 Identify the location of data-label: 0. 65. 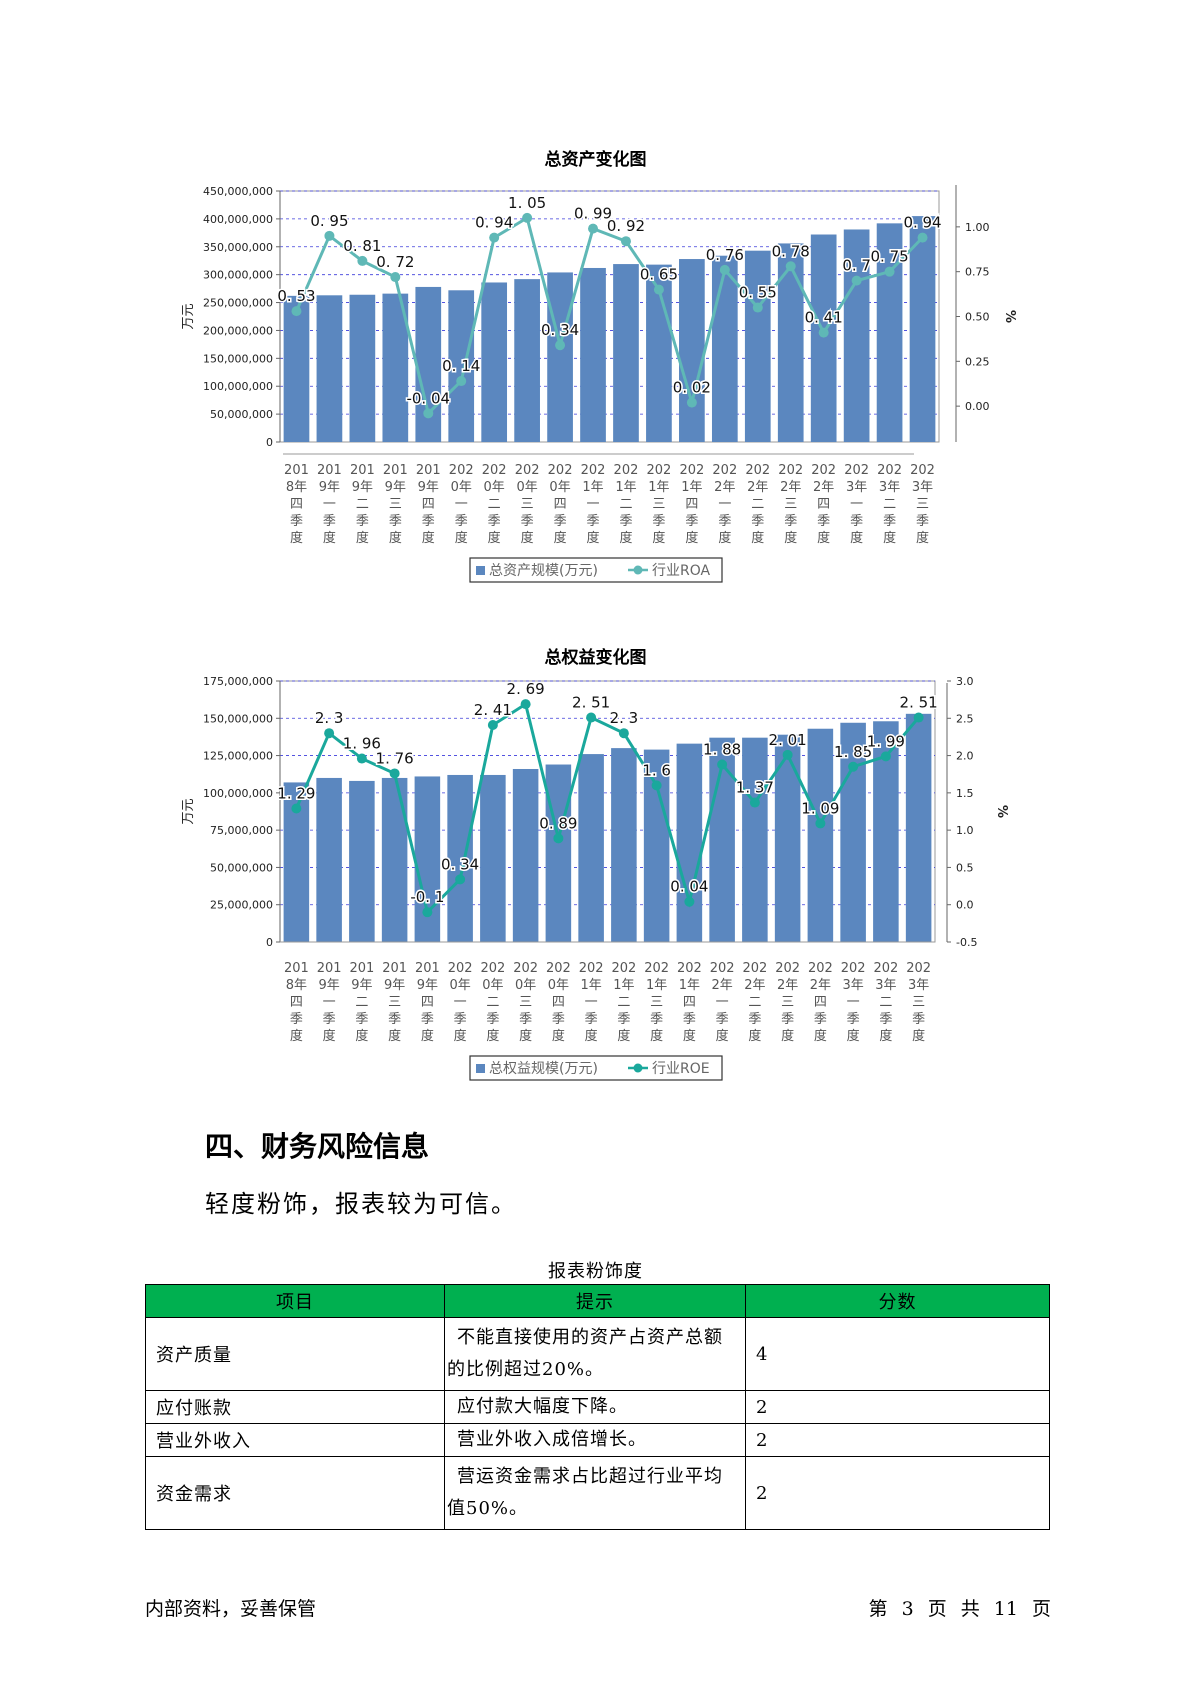
(659, 275).